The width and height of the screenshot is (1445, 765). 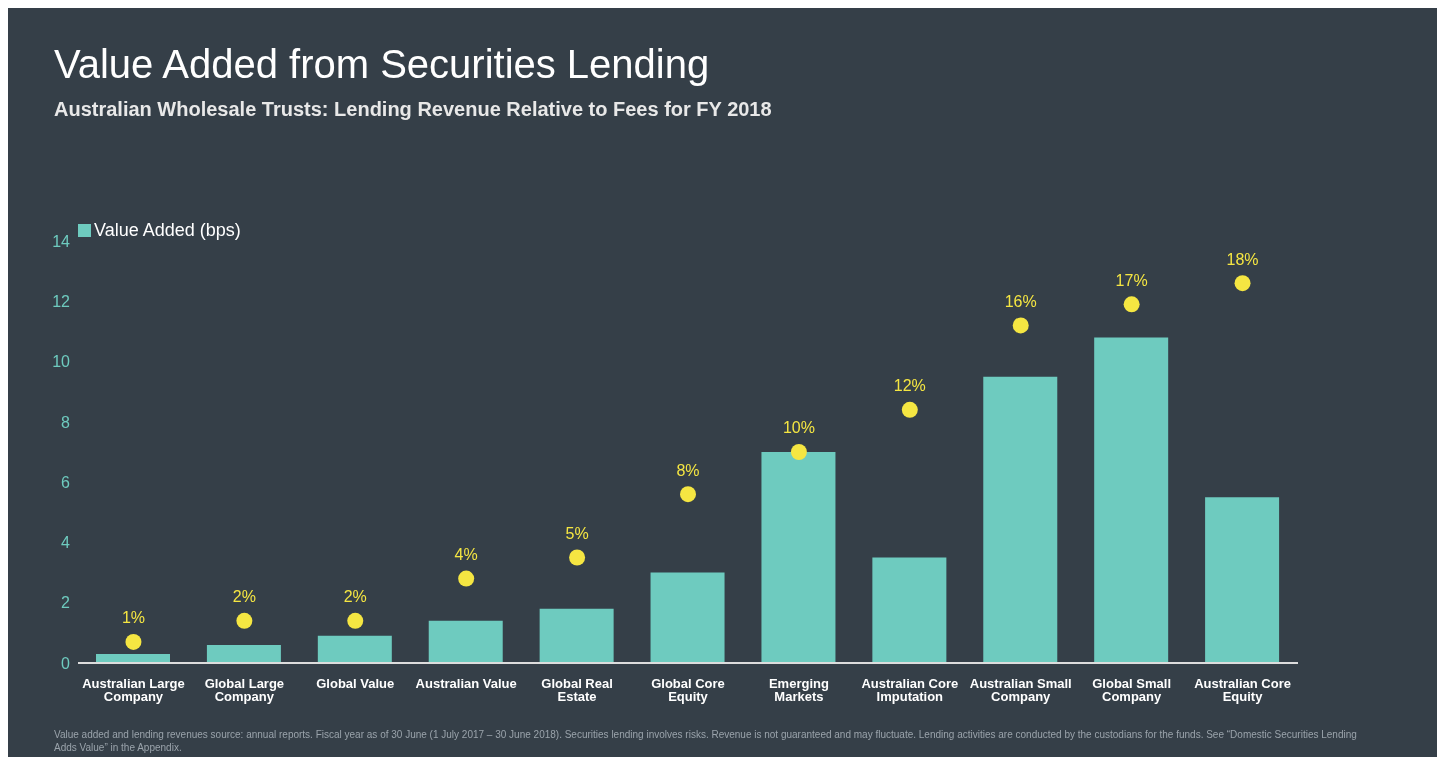 What do you see at coordinates (66, 543) in the screenshot?
I see `y-tick-label: 4` at bounding box center [66, 543].